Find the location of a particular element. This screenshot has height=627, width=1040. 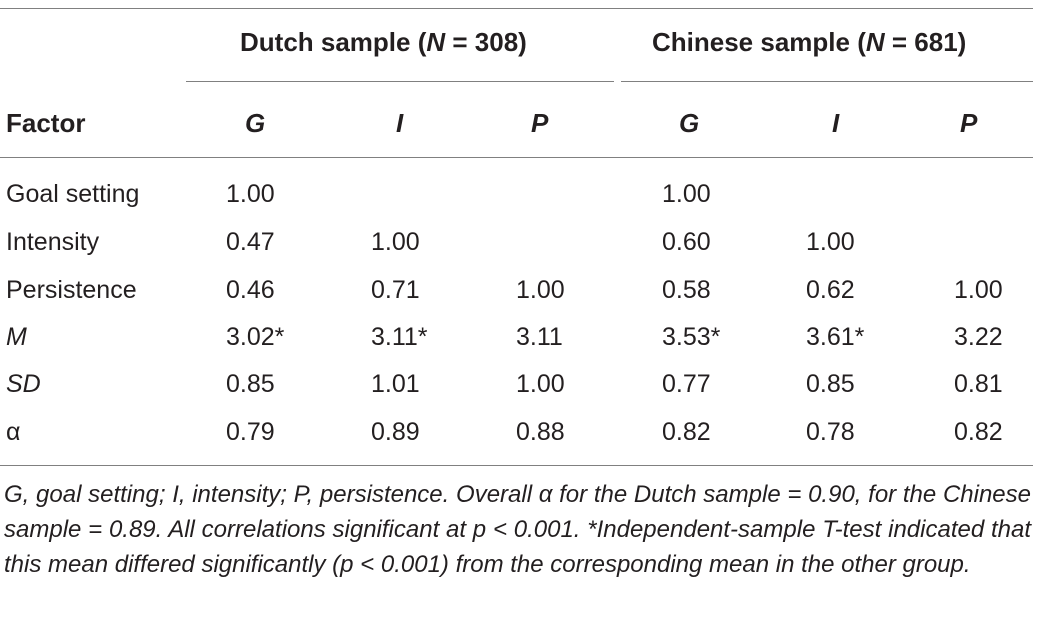

table-top-rule is located at coordinates (516, 8).